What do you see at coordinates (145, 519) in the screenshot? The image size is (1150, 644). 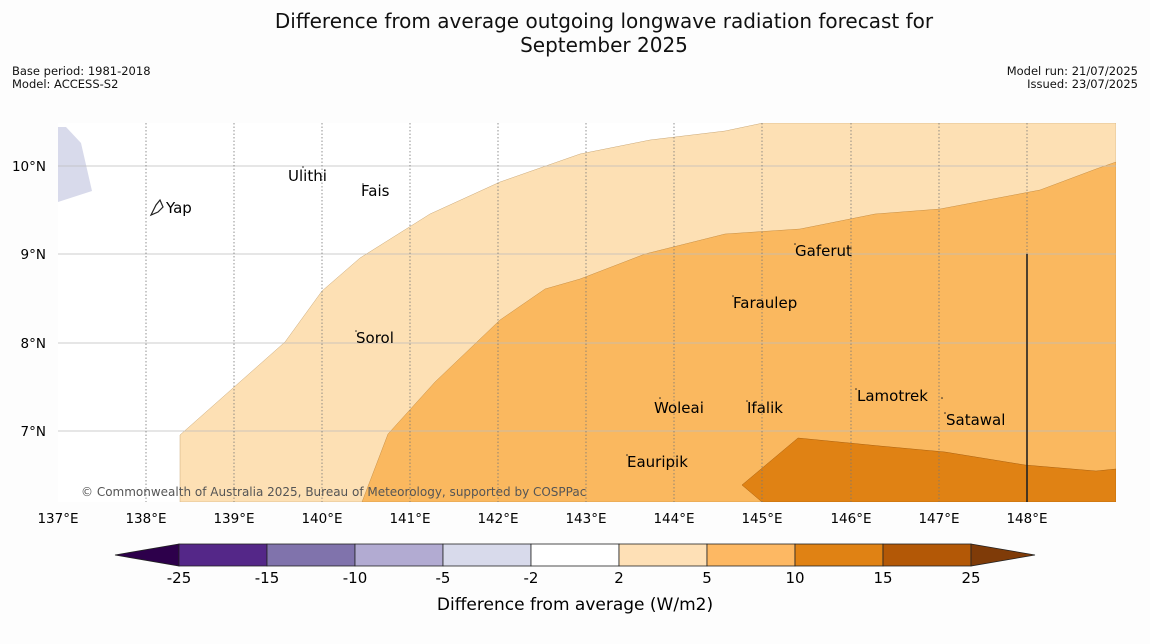 I see `lon-tick-138e: 138°E` at bounding box center [145, 519].